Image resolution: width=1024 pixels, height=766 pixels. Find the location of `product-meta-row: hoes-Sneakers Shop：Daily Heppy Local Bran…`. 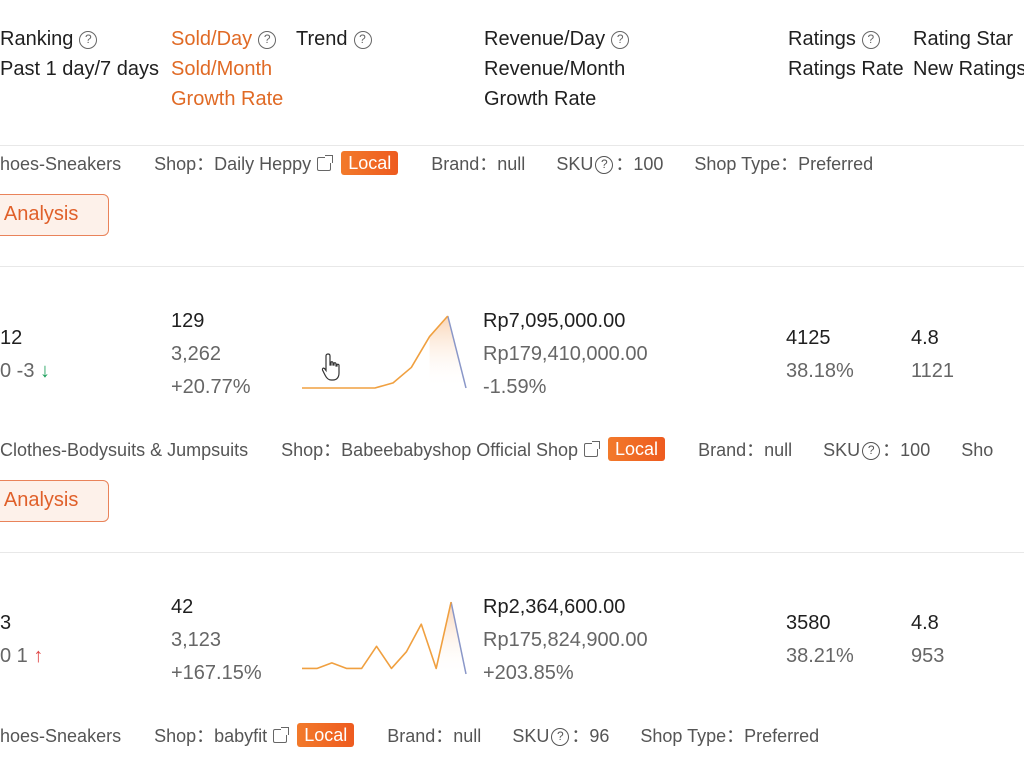

product-meta-row: hoes-Sneakers Shop：Daily Heppy Local Bran… is located at coordinates (436, 163).